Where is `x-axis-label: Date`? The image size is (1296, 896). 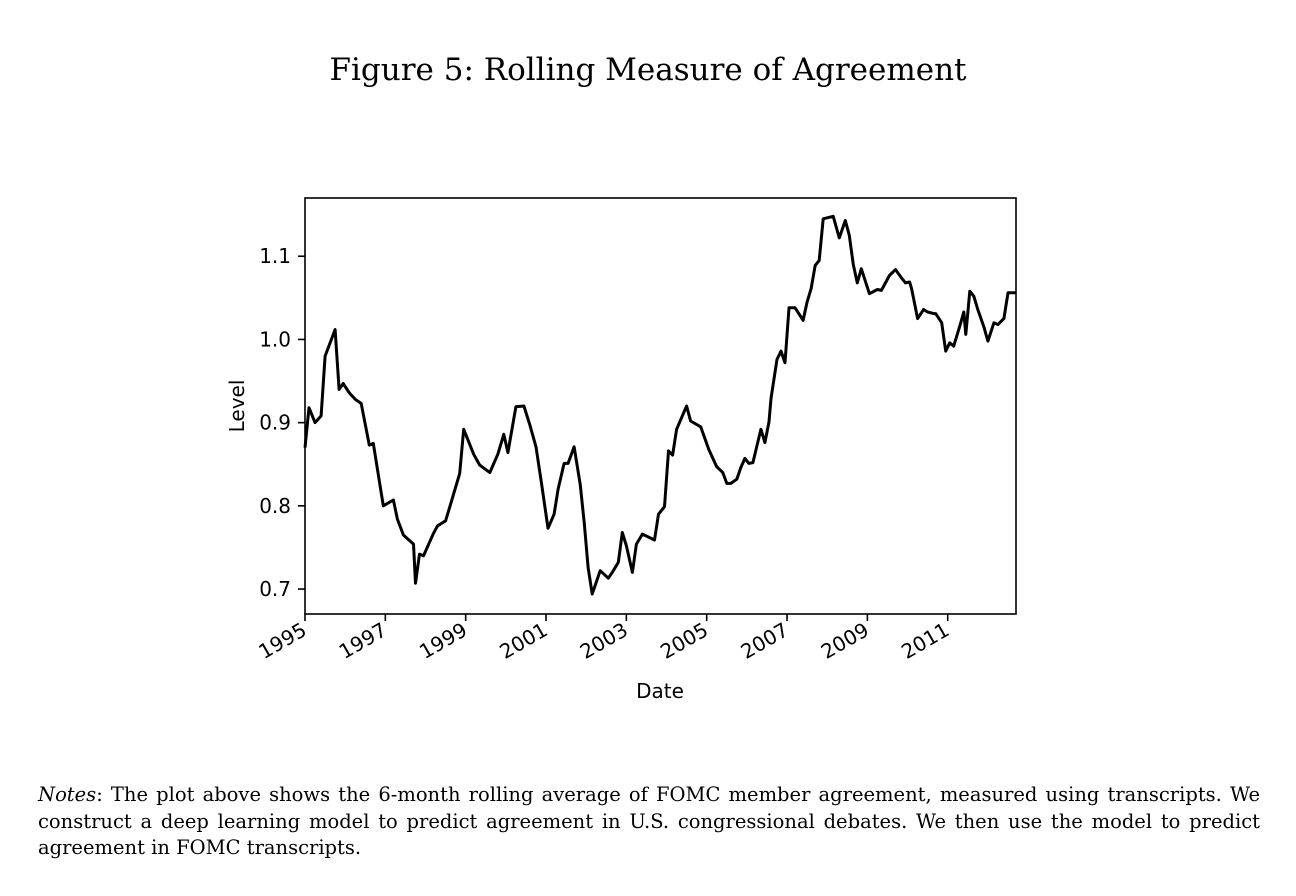 x-axis-label: Date is located at coordinates (660, 691).